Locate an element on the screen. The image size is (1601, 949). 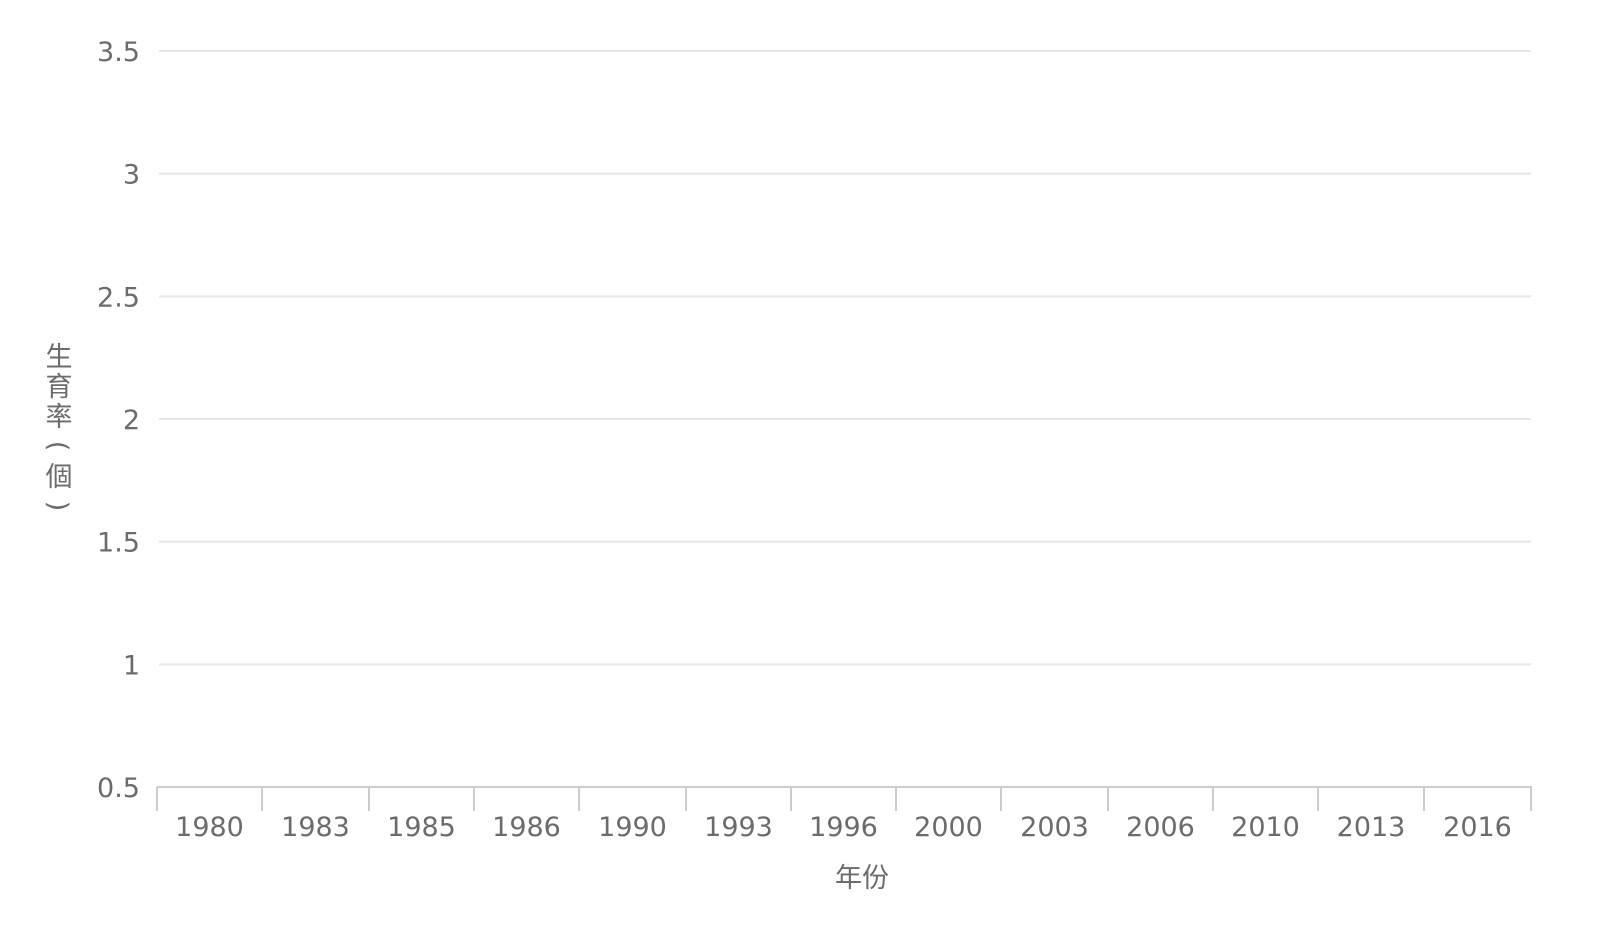
y-tick-label: 3.5 is located at coordinates (118, 52).